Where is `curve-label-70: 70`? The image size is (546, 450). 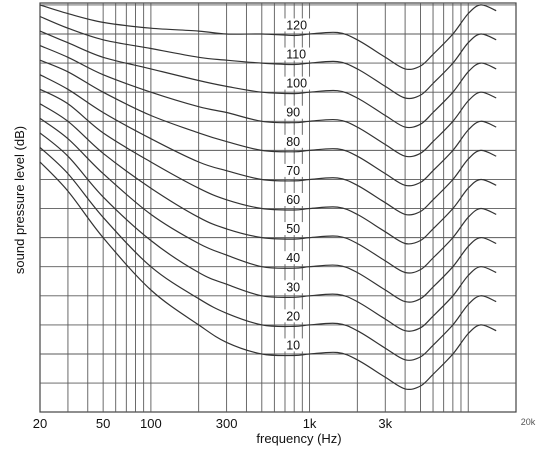
curve-label-70: 70 is located at coordinates (293, 171).